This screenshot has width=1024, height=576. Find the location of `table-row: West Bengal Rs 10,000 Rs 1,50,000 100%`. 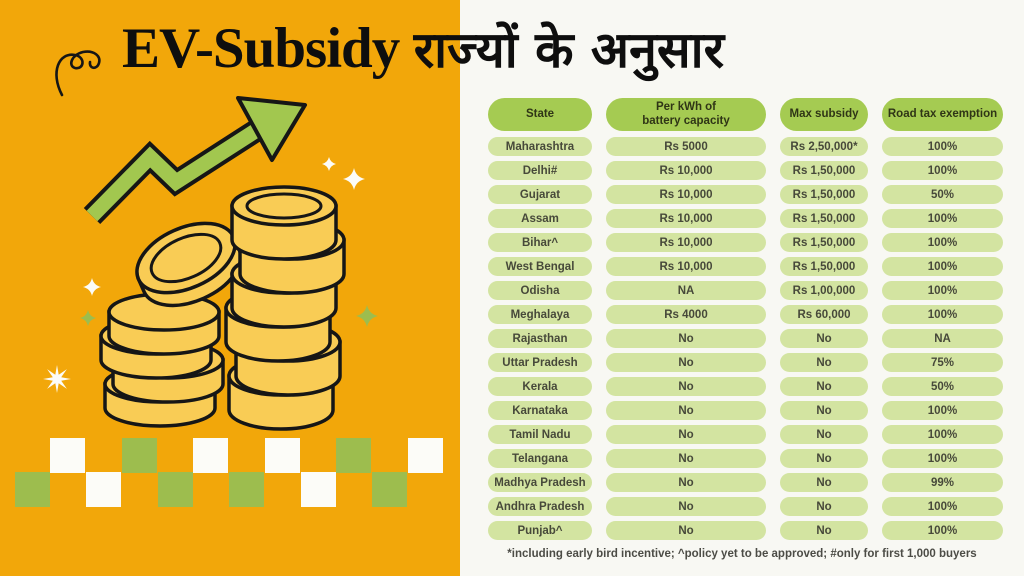

table-row: West Bengal Rs 10,000 Rs 1,50,000 100% is located at coordinates (745, 266).